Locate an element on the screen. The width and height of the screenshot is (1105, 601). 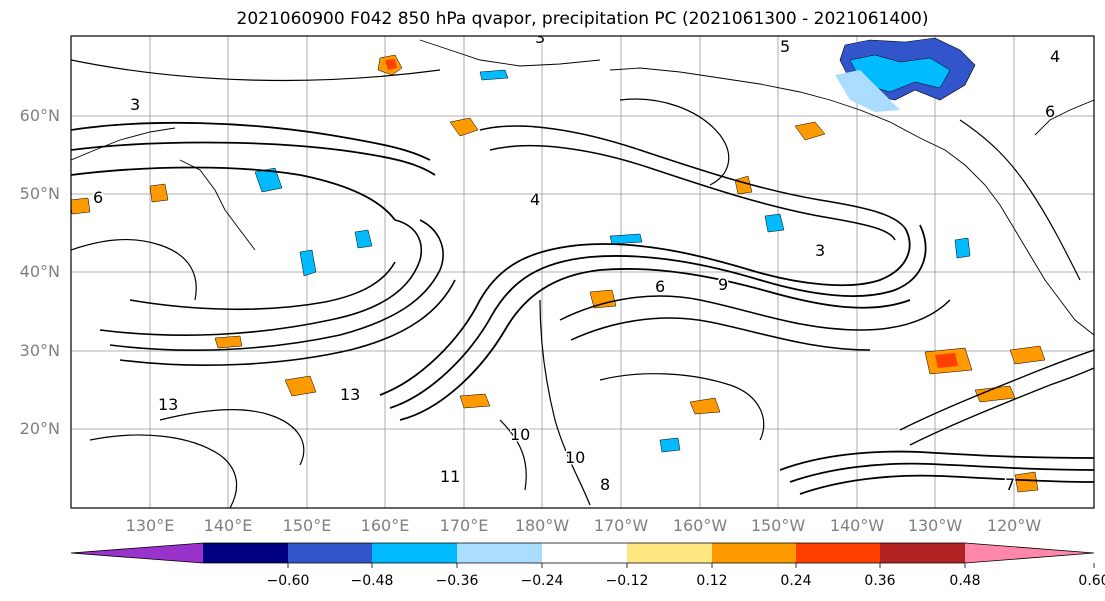
colorbar-tick-label: −0.48 is located at coordinates (372, 581).